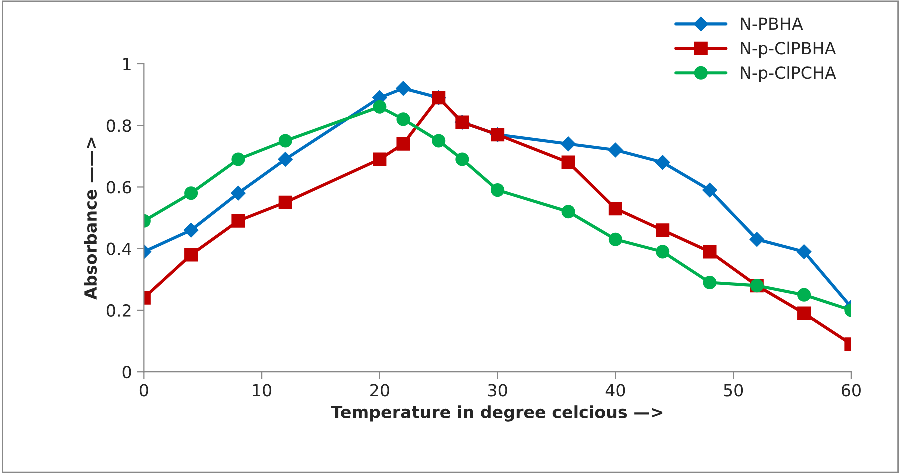  Describe the element at coordinates (851, 390) in the screenshot. I see `x-tick-label: 60` at that location.